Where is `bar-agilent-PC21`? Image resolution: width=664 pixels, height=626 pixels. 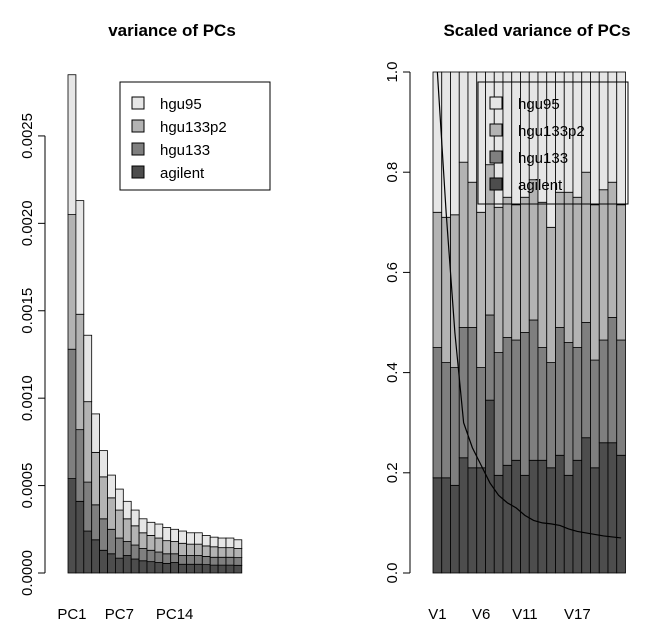 bar-agilent-PC21 is located at coordinates (230, 569).